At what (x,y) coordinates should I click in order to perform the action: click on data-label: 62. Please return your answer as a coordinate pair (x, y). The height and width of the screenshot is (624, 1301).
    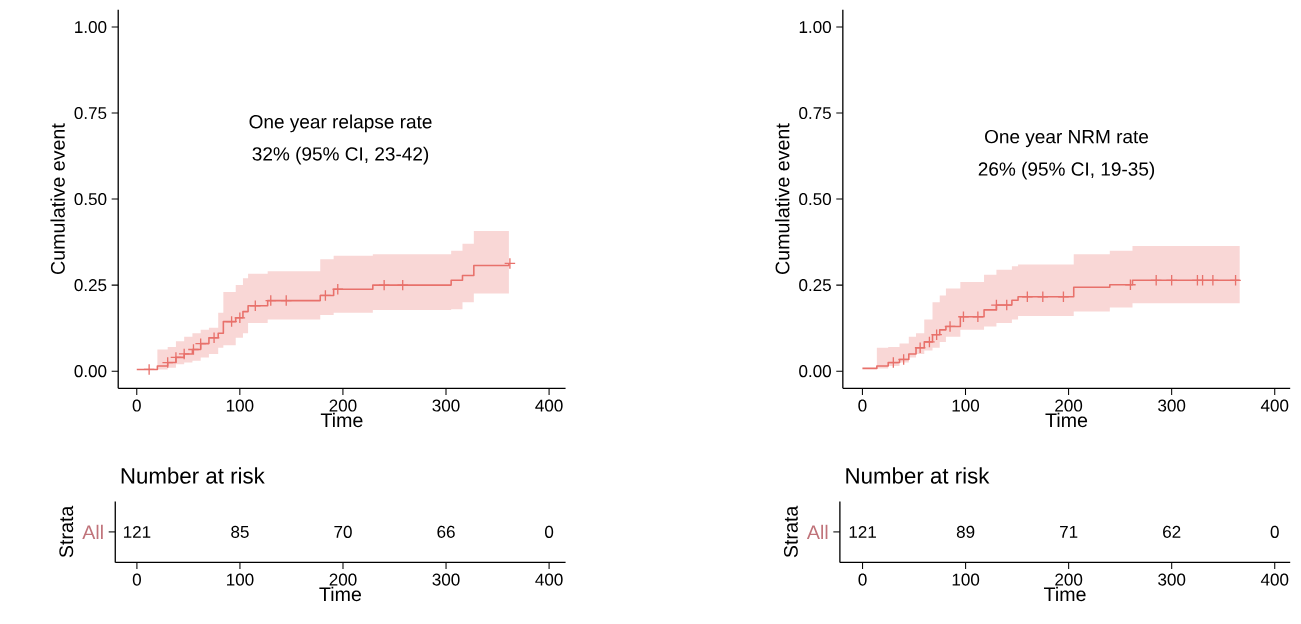
    Looking at the image, I should click on (1172, 531).